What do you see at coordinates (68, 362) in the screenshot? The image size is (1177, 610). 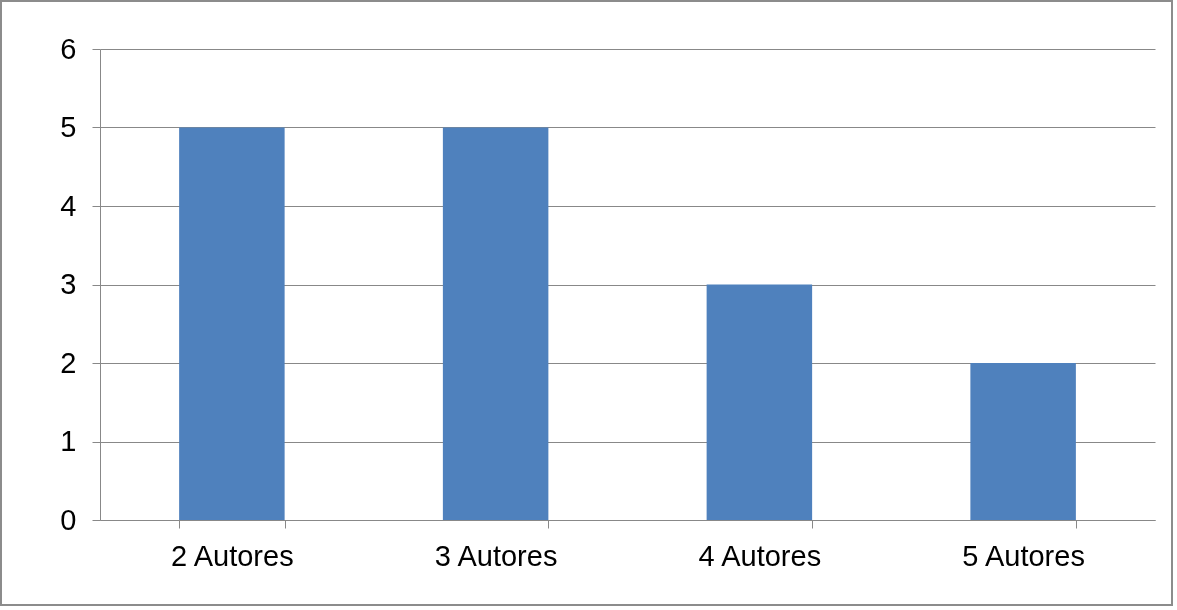 I see `y-tick-label: 2` at bounding box center [68, 362].